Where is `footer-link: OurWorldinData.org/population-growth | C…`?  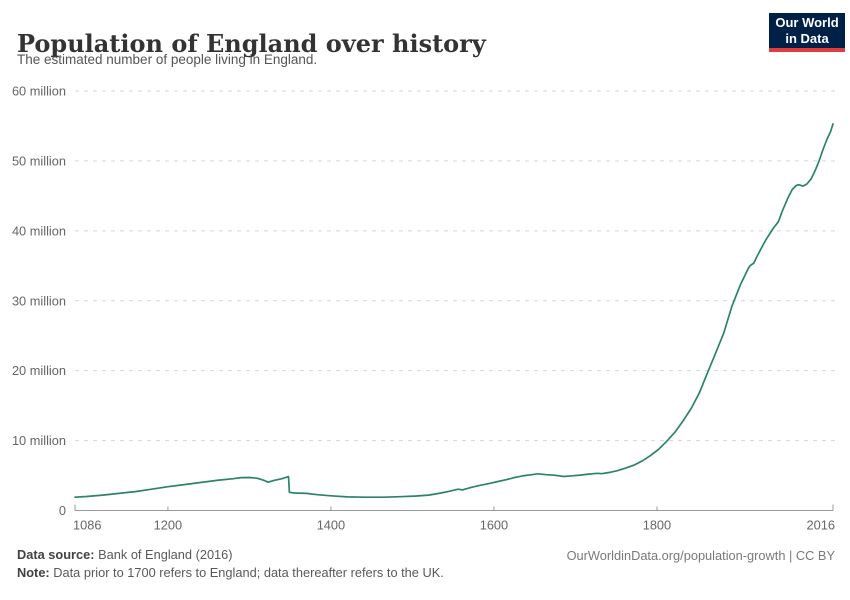
footer-link: OurWorldinData.org/population-growth | C… is located at coordinates (700, 555).